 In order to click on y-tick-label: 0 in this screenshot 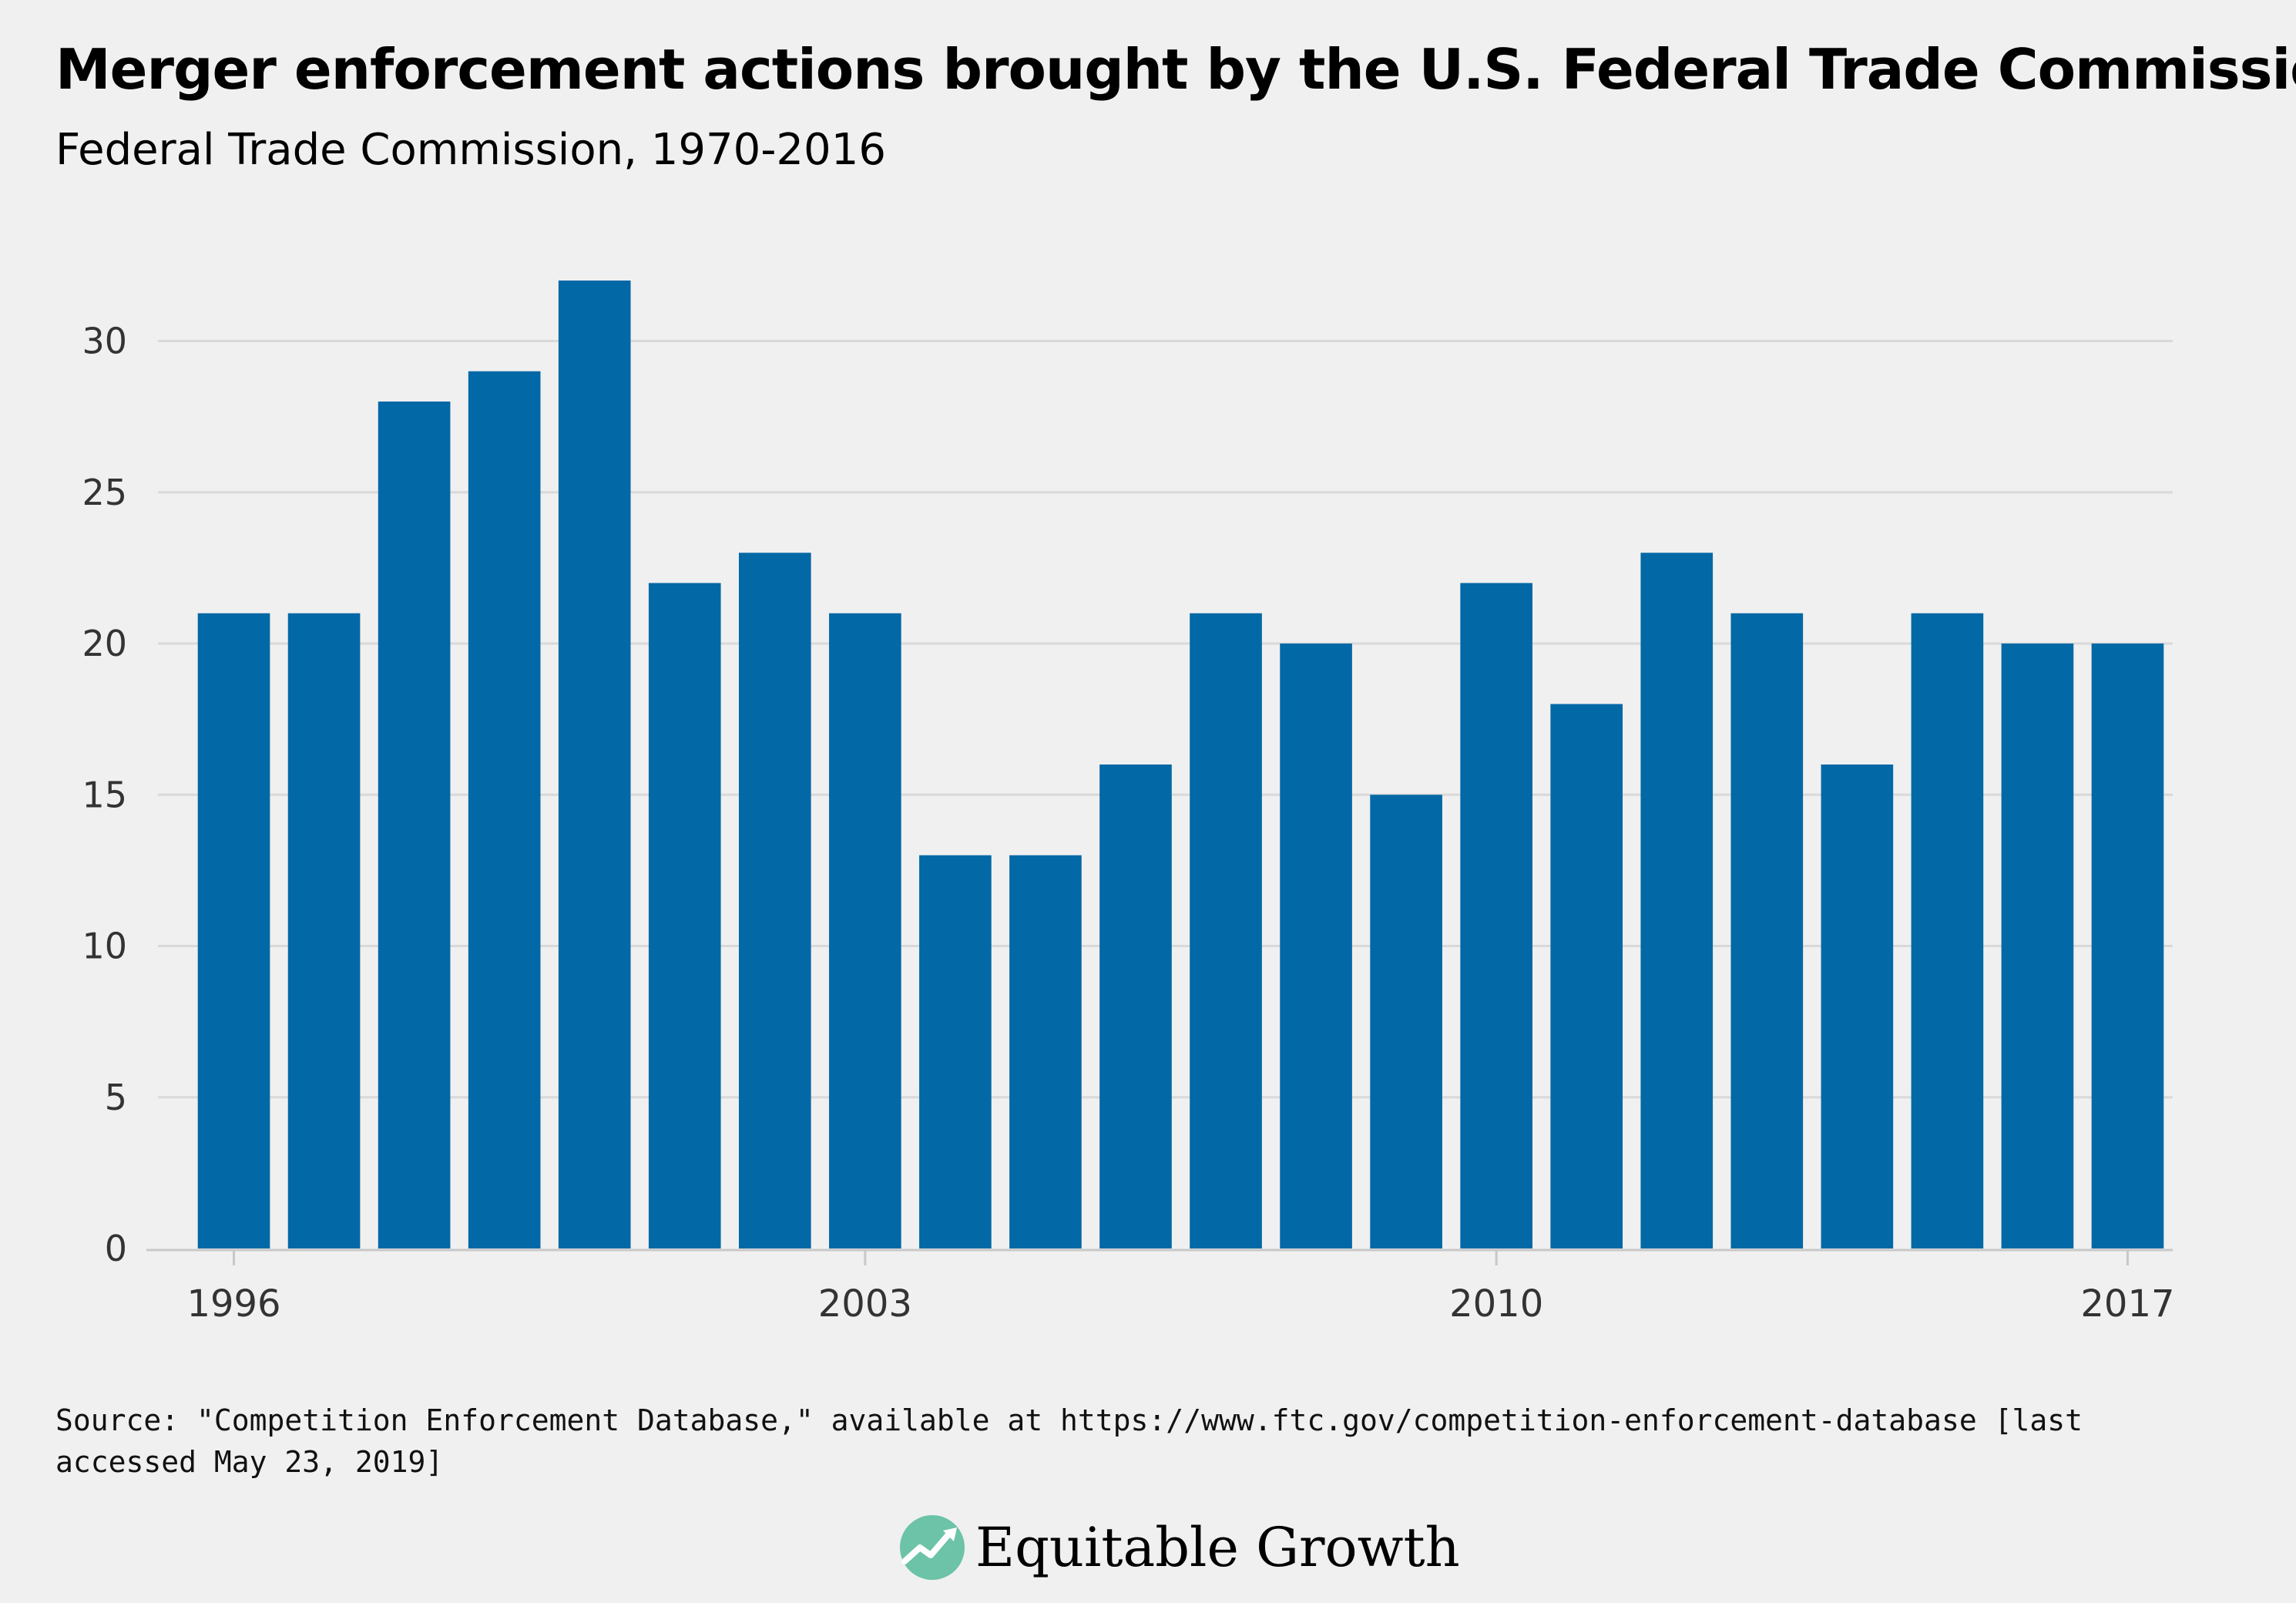, I will do `click(116, 1248)`.